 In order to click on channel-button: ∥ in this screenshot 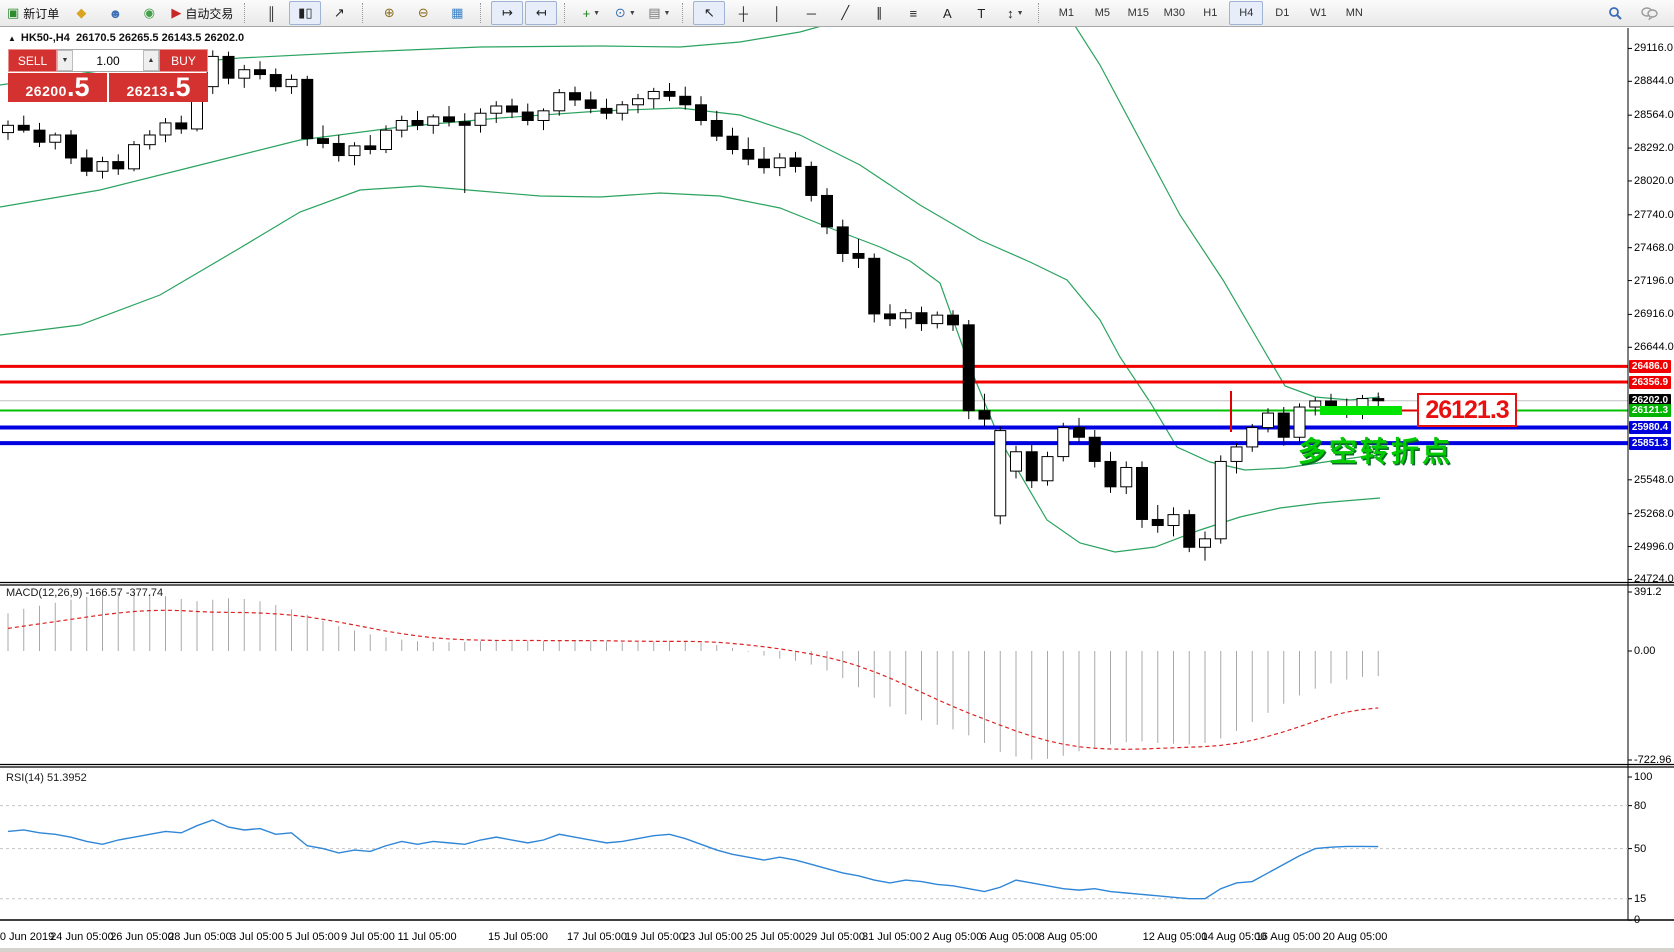, I will do `click(879, 13)`.